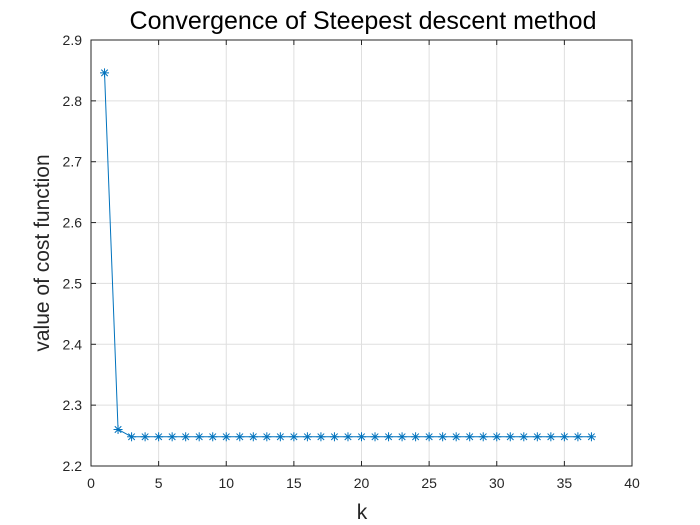 This screenshot has height=525, width=700. What do you see at coordinates (73, 405) in the screenshot?
I see `y-tick-label: 2.3` at bounding box center [73, 405].